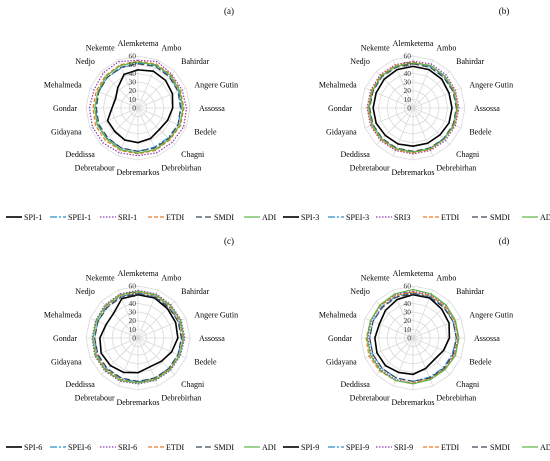 This screenshot has height=461, width=550. What do you see at coordinates (181, 167) in the screenshot?
I see `category-label: Debrebirhan` at bounding box center [181, 167].